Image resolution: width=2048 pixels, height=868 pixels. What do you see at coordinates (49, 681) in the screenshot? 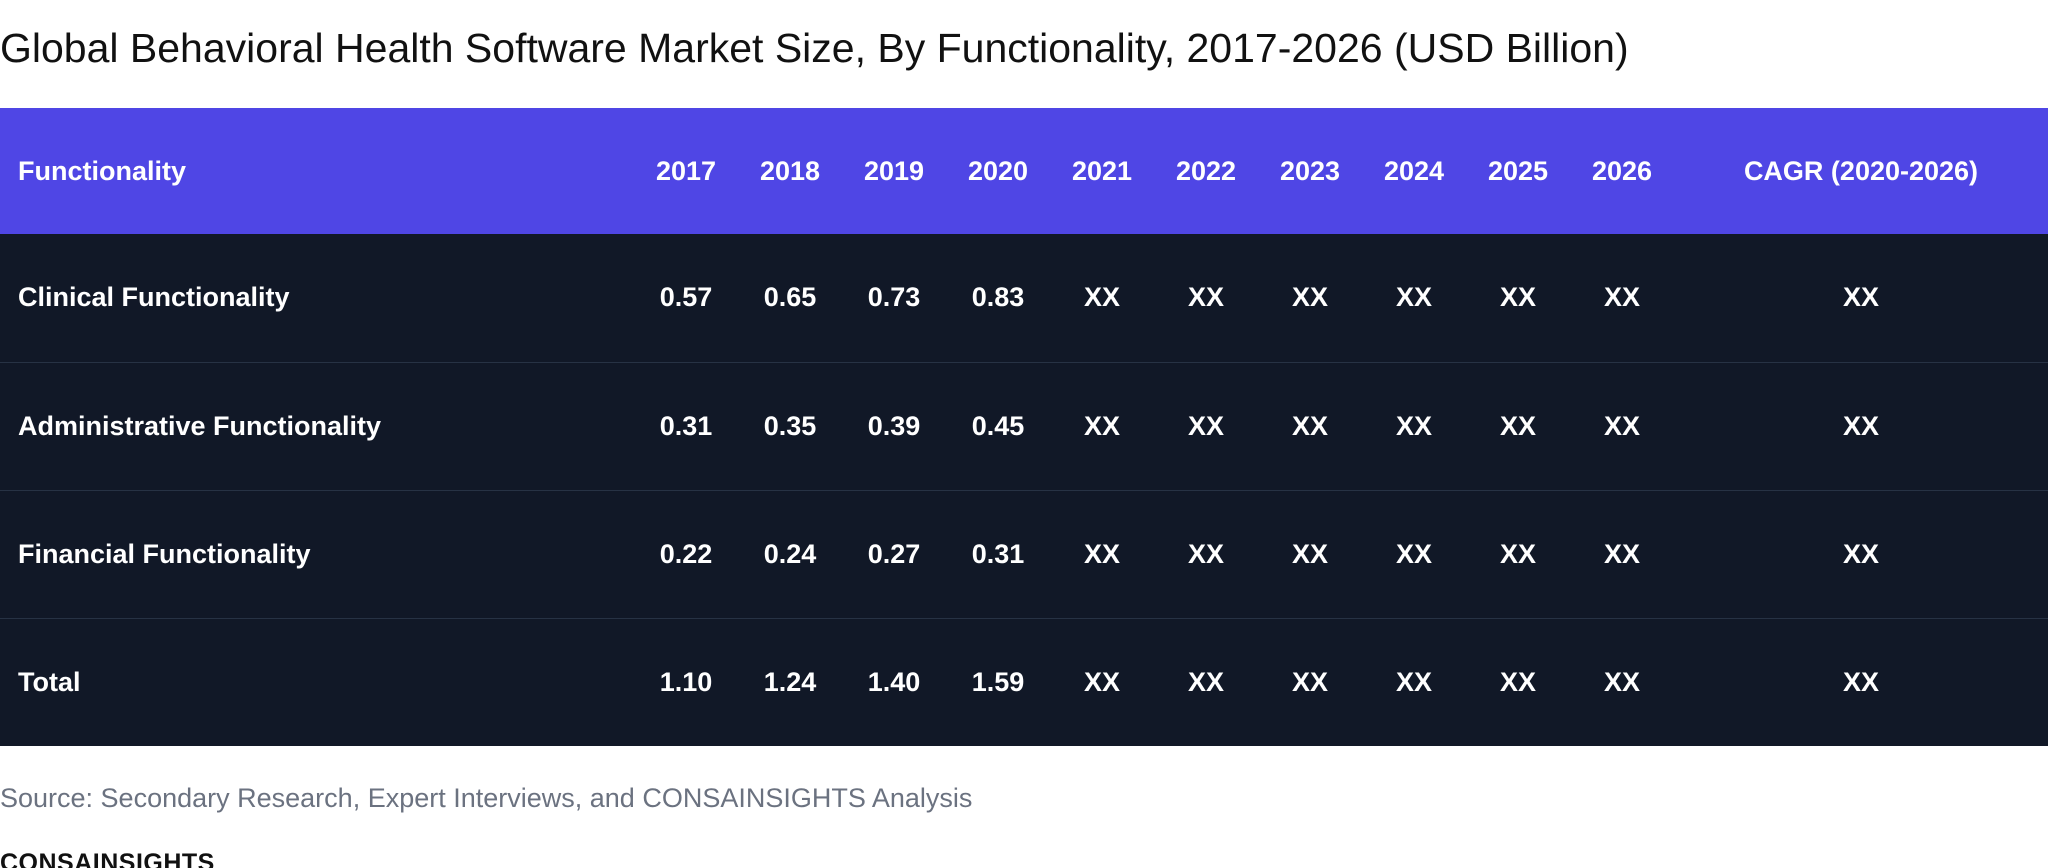
I see `row-label: Total` at bounding box center [49, 681].